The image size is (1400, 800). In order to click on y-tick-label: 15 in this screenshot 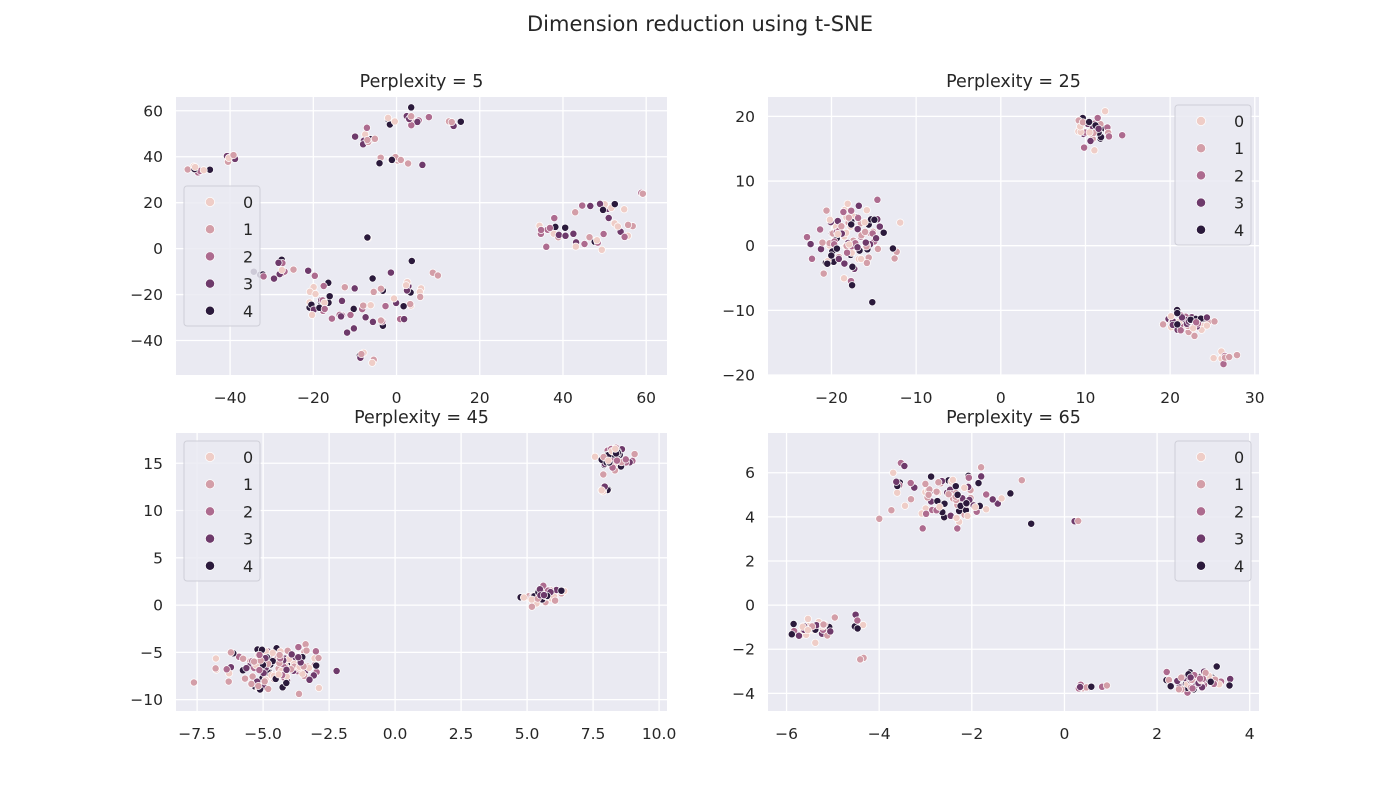, I will do `click(153, 464)`.